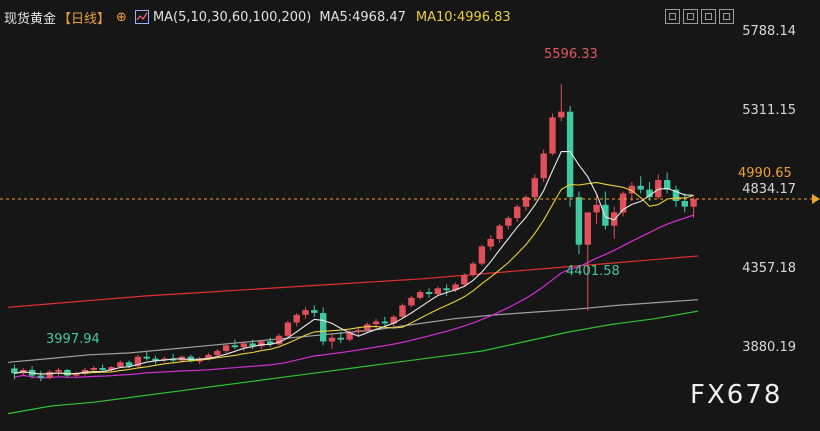  I want to click on expand-icon, so click(726, 16).